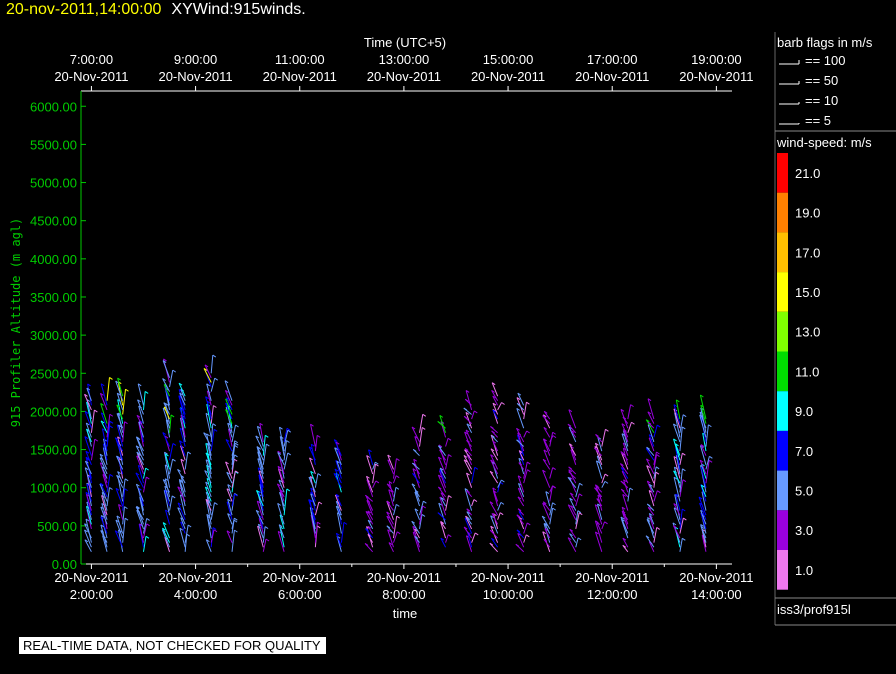  I want to click on y-tick-label: 2500.00, so click(53, 373).